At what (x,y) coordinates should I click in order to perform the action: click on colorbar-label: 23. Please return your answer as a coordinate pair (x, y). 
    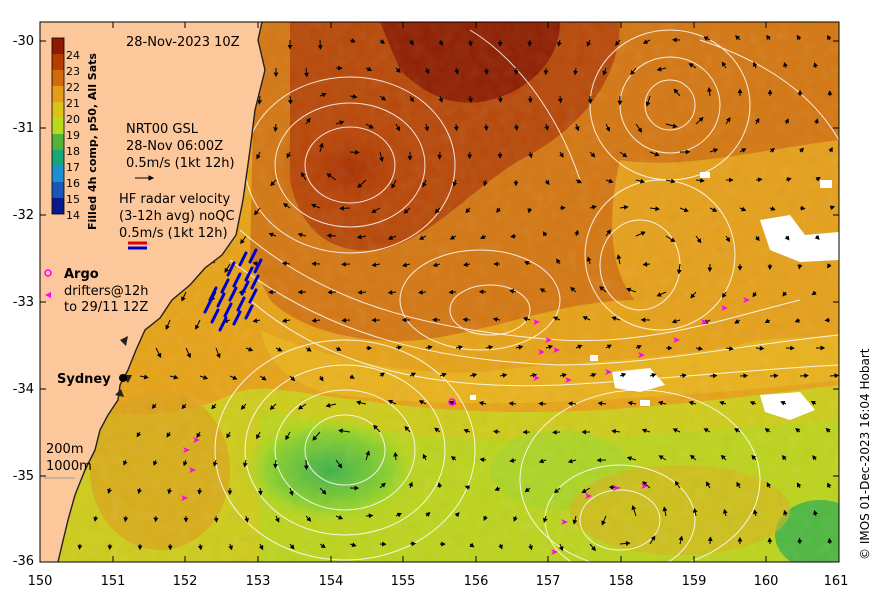
    Looking at the image, I should click on (73, 71).